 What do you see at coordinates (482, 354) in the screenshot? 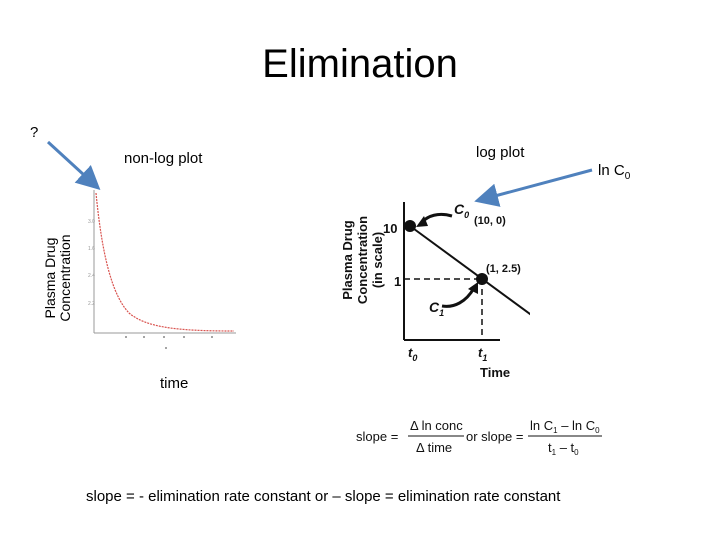
I see `svg-text: t1` at bounding box center [482, 354].